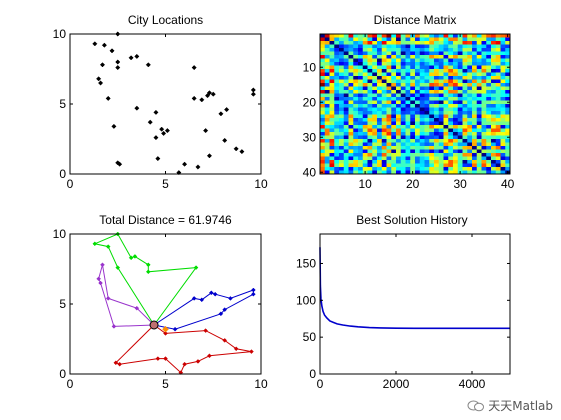  Describe the element at coordinates (310, 67) in the screenshot. I see `y-tick-label: 10` at that location.